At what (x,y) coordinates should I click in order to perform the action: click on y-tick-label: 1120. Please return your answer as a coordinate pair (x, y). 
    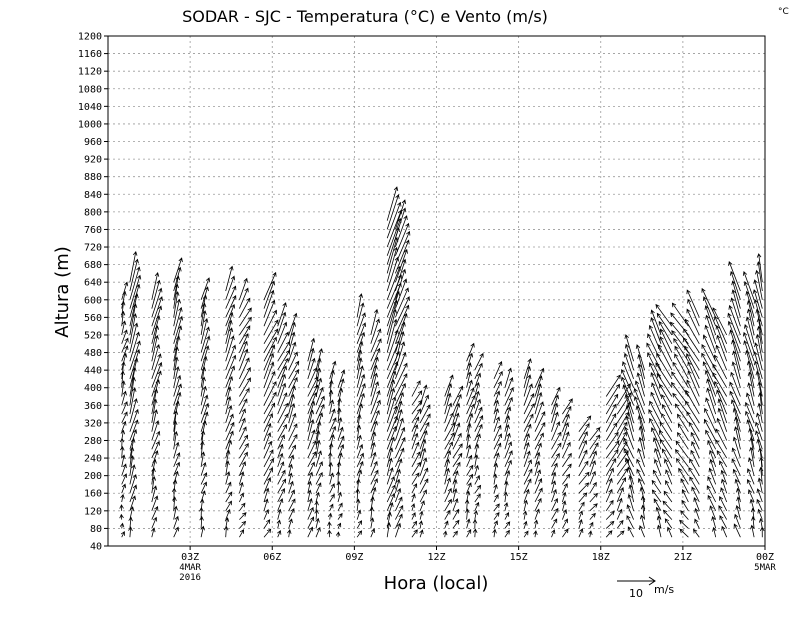
    Looking at the image, I should click on (90, 72).